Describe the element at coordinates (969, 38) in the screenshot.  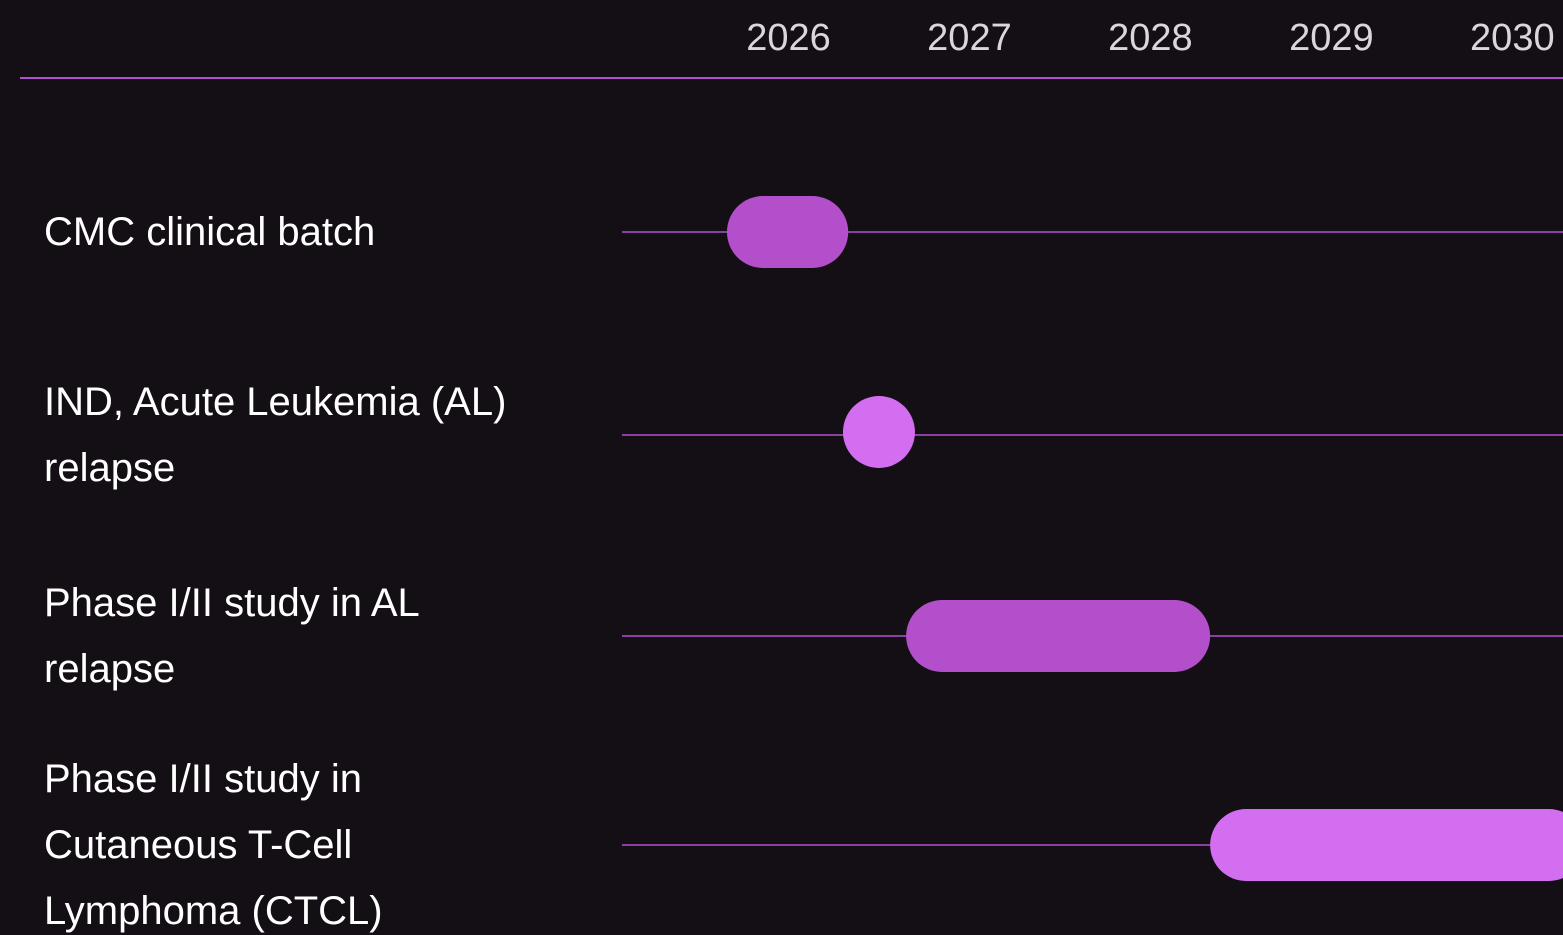
I see `x-tick-label: 2027` at that location.